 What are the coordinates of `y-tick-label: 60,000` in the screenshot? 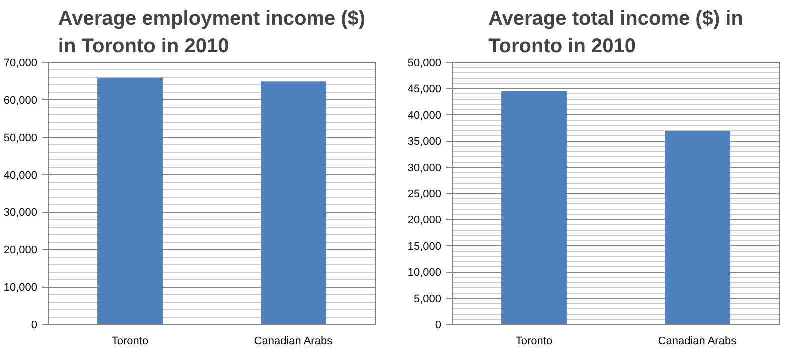 It's located at (21, 100).